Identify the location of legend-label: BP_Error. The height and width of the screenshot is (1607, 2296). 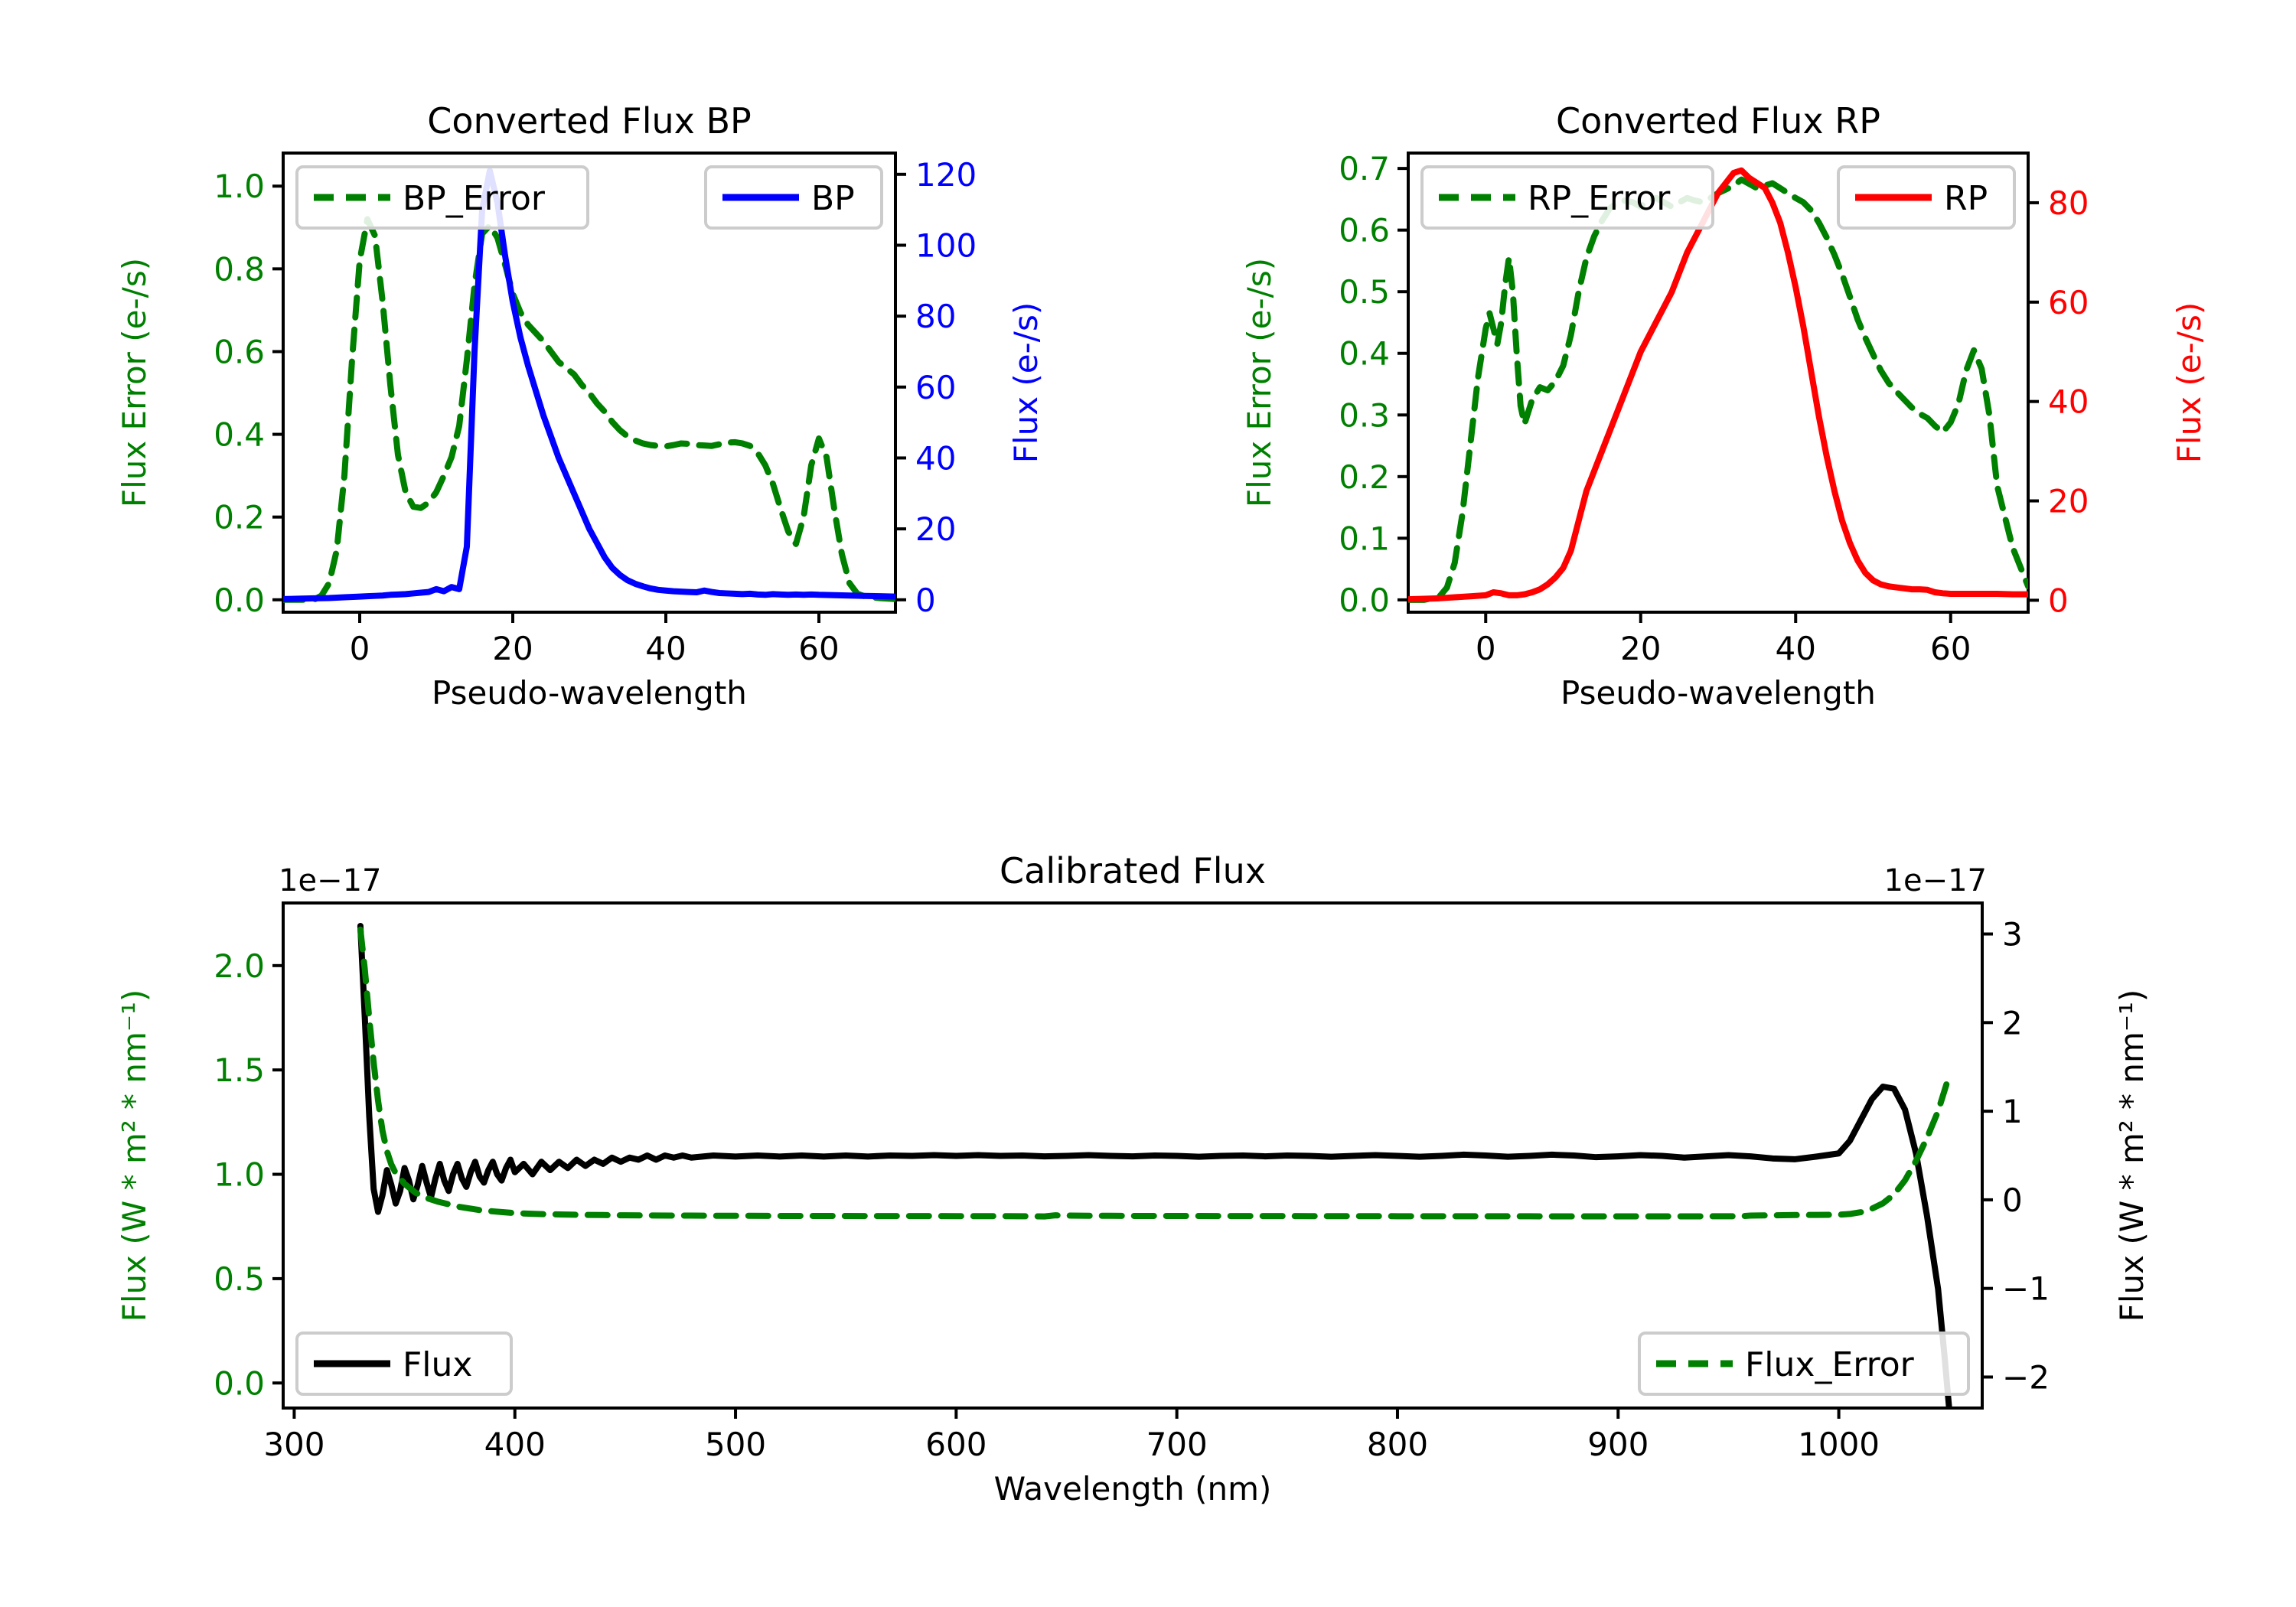
(474, 198).